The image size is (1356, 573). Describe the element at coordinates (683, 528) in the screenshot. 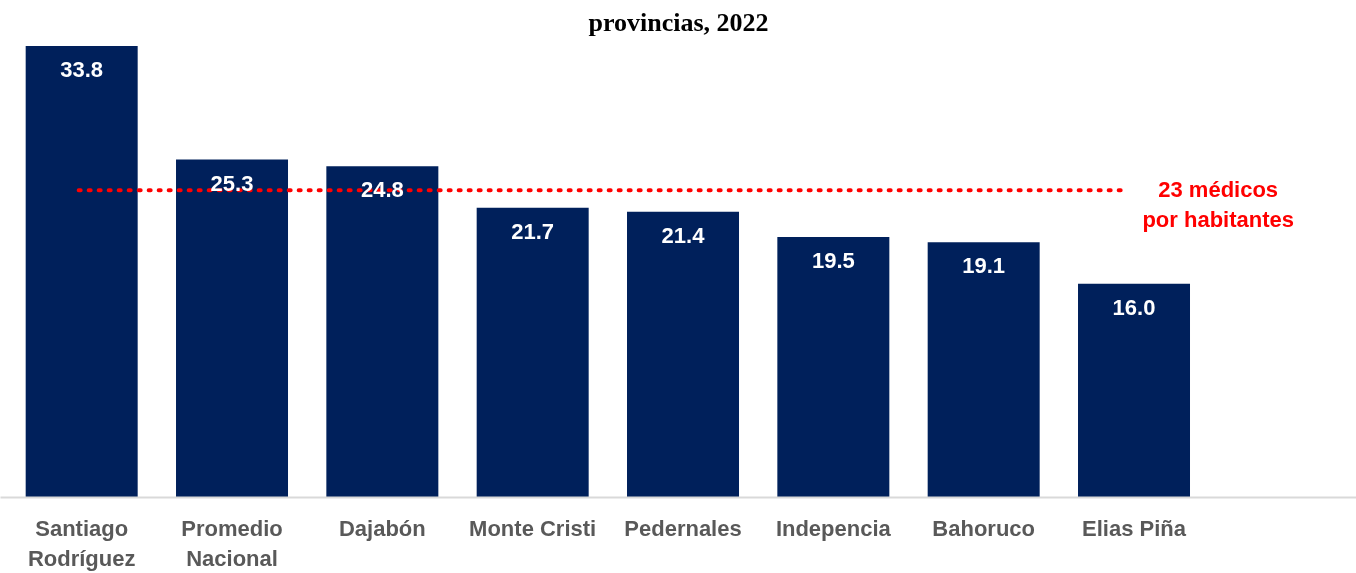

I see `x-tick-label: Pedernales` at that location.